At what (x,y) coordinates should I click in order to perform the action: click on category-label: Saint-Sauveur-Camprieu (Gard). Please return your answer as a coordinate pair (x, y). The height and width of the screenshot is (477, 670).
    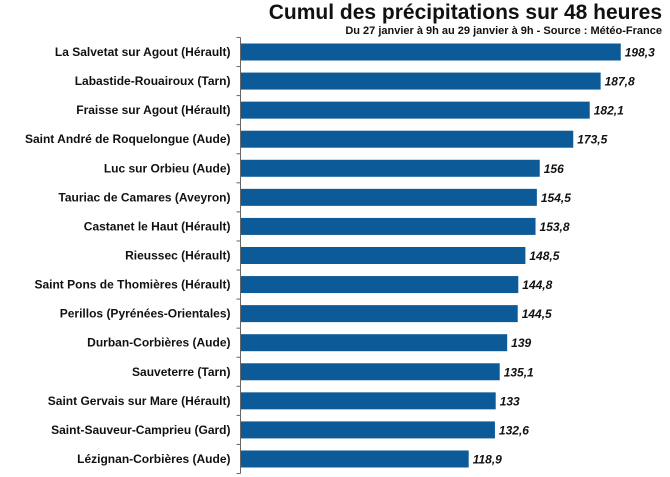
    Looking at the image, I should click on (140, 430).